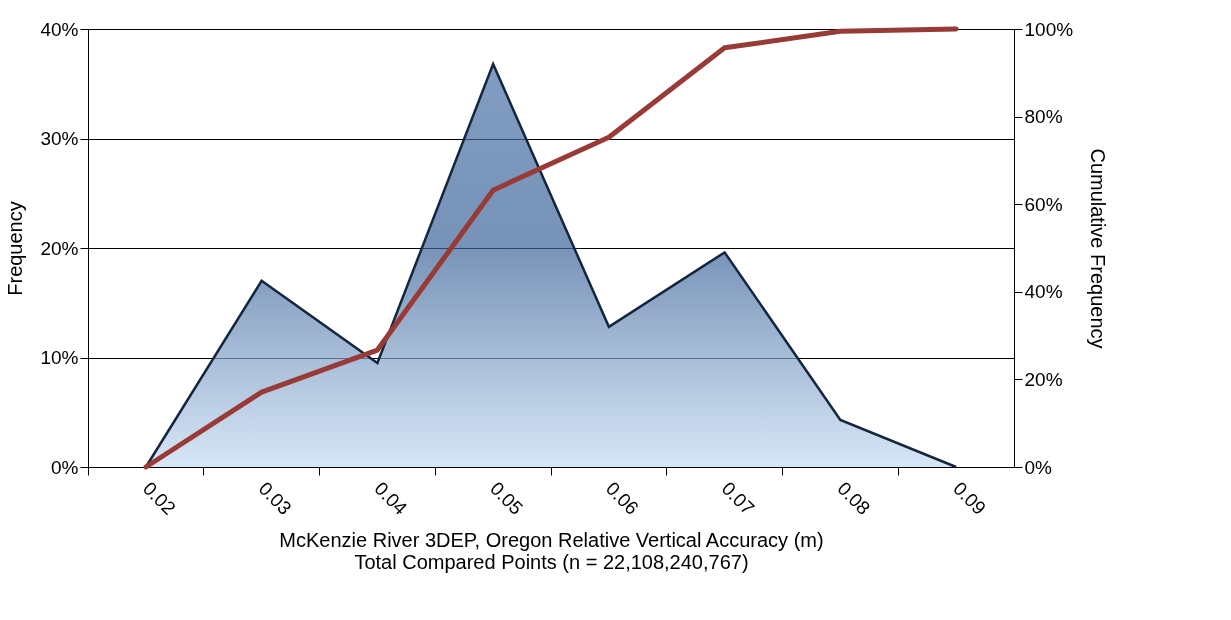 This screenshot has height=620, width=1231. What do you see at coordinates (622, 498) in the screenshot?
I see `x-tick-label: 0.06` at bounding box center [622, 498].